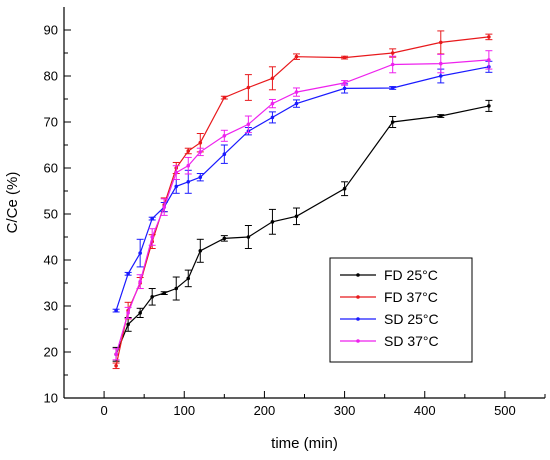  Describe the element at coordinates (411, 297) in the screenshot. I see `legend-label: FD 37°C` at that location.